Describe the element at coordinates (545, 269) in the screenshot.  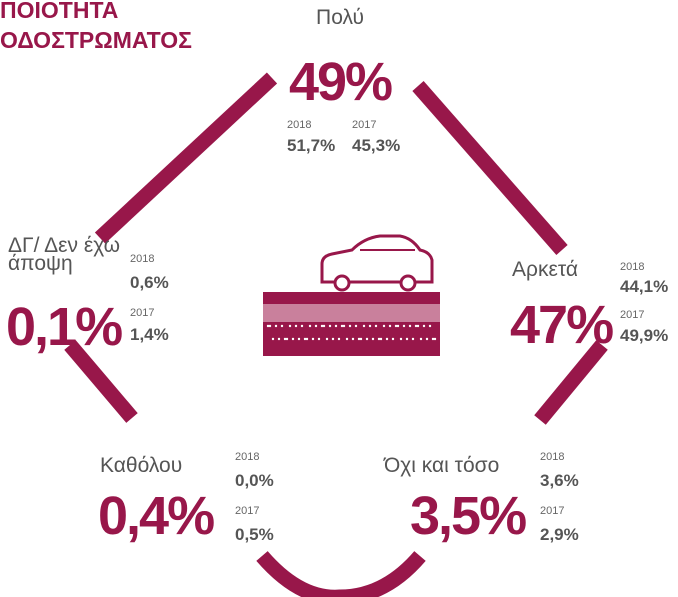
I see `item-label: Αρκετά` at that location.